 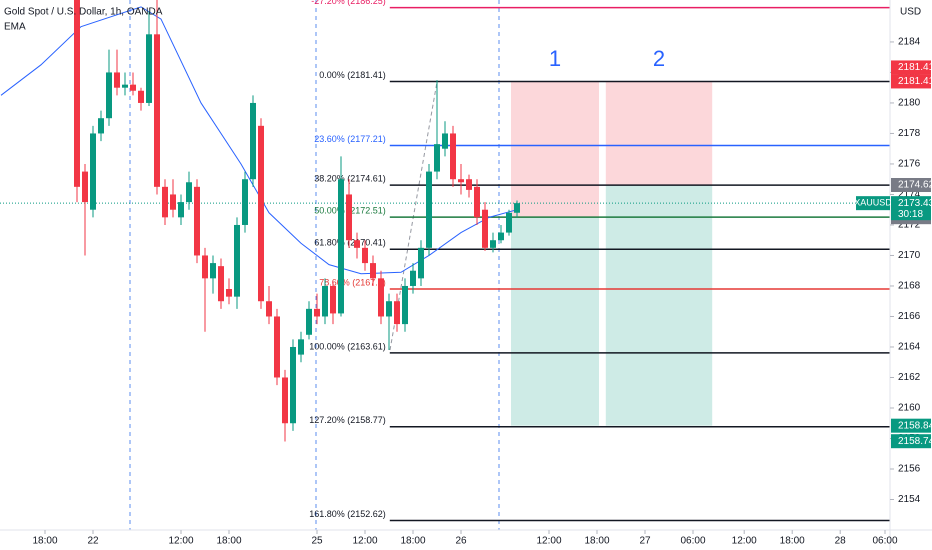 I want to click on chart-title: Gold Spot / U.S. Dollar, 1h, OANDA, so click(x=83, y=12).